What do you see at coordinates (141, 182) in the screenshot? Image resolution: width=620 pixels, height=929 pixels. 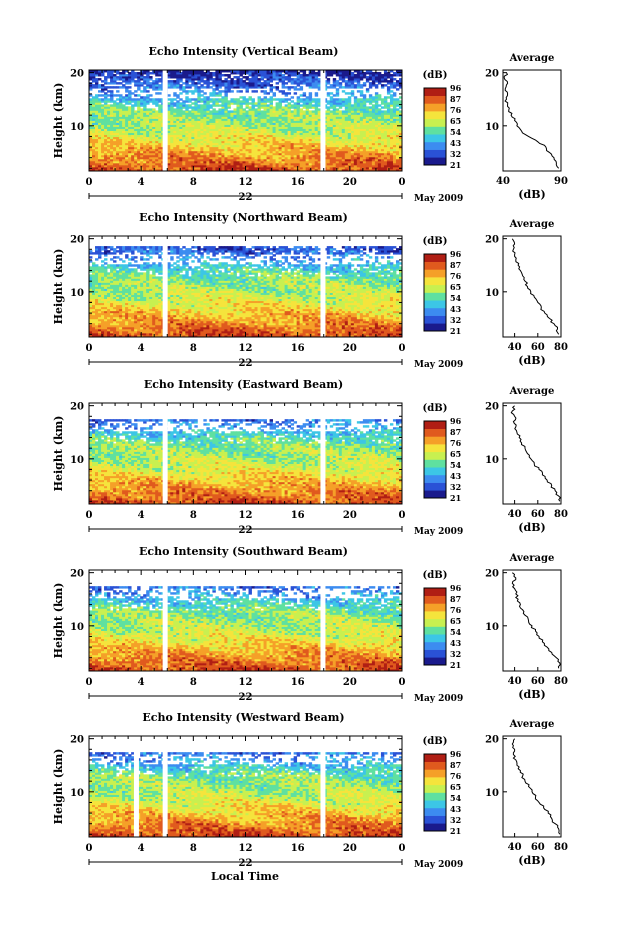 I see `x-tick-label: 4` at bounding box center [141, 182].